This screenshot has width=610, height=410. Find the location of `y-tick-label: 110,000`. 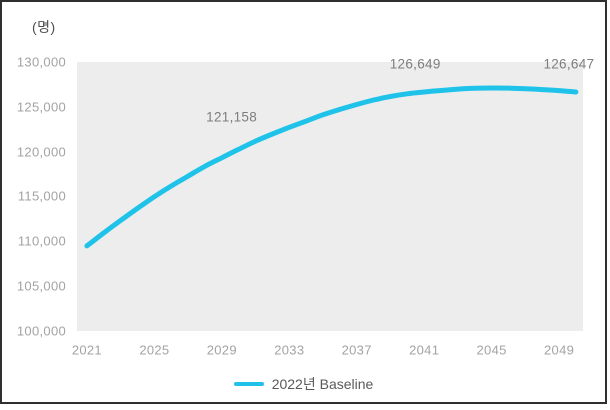

y-tick-label: 110,000 is located at coordinates (41, 241).